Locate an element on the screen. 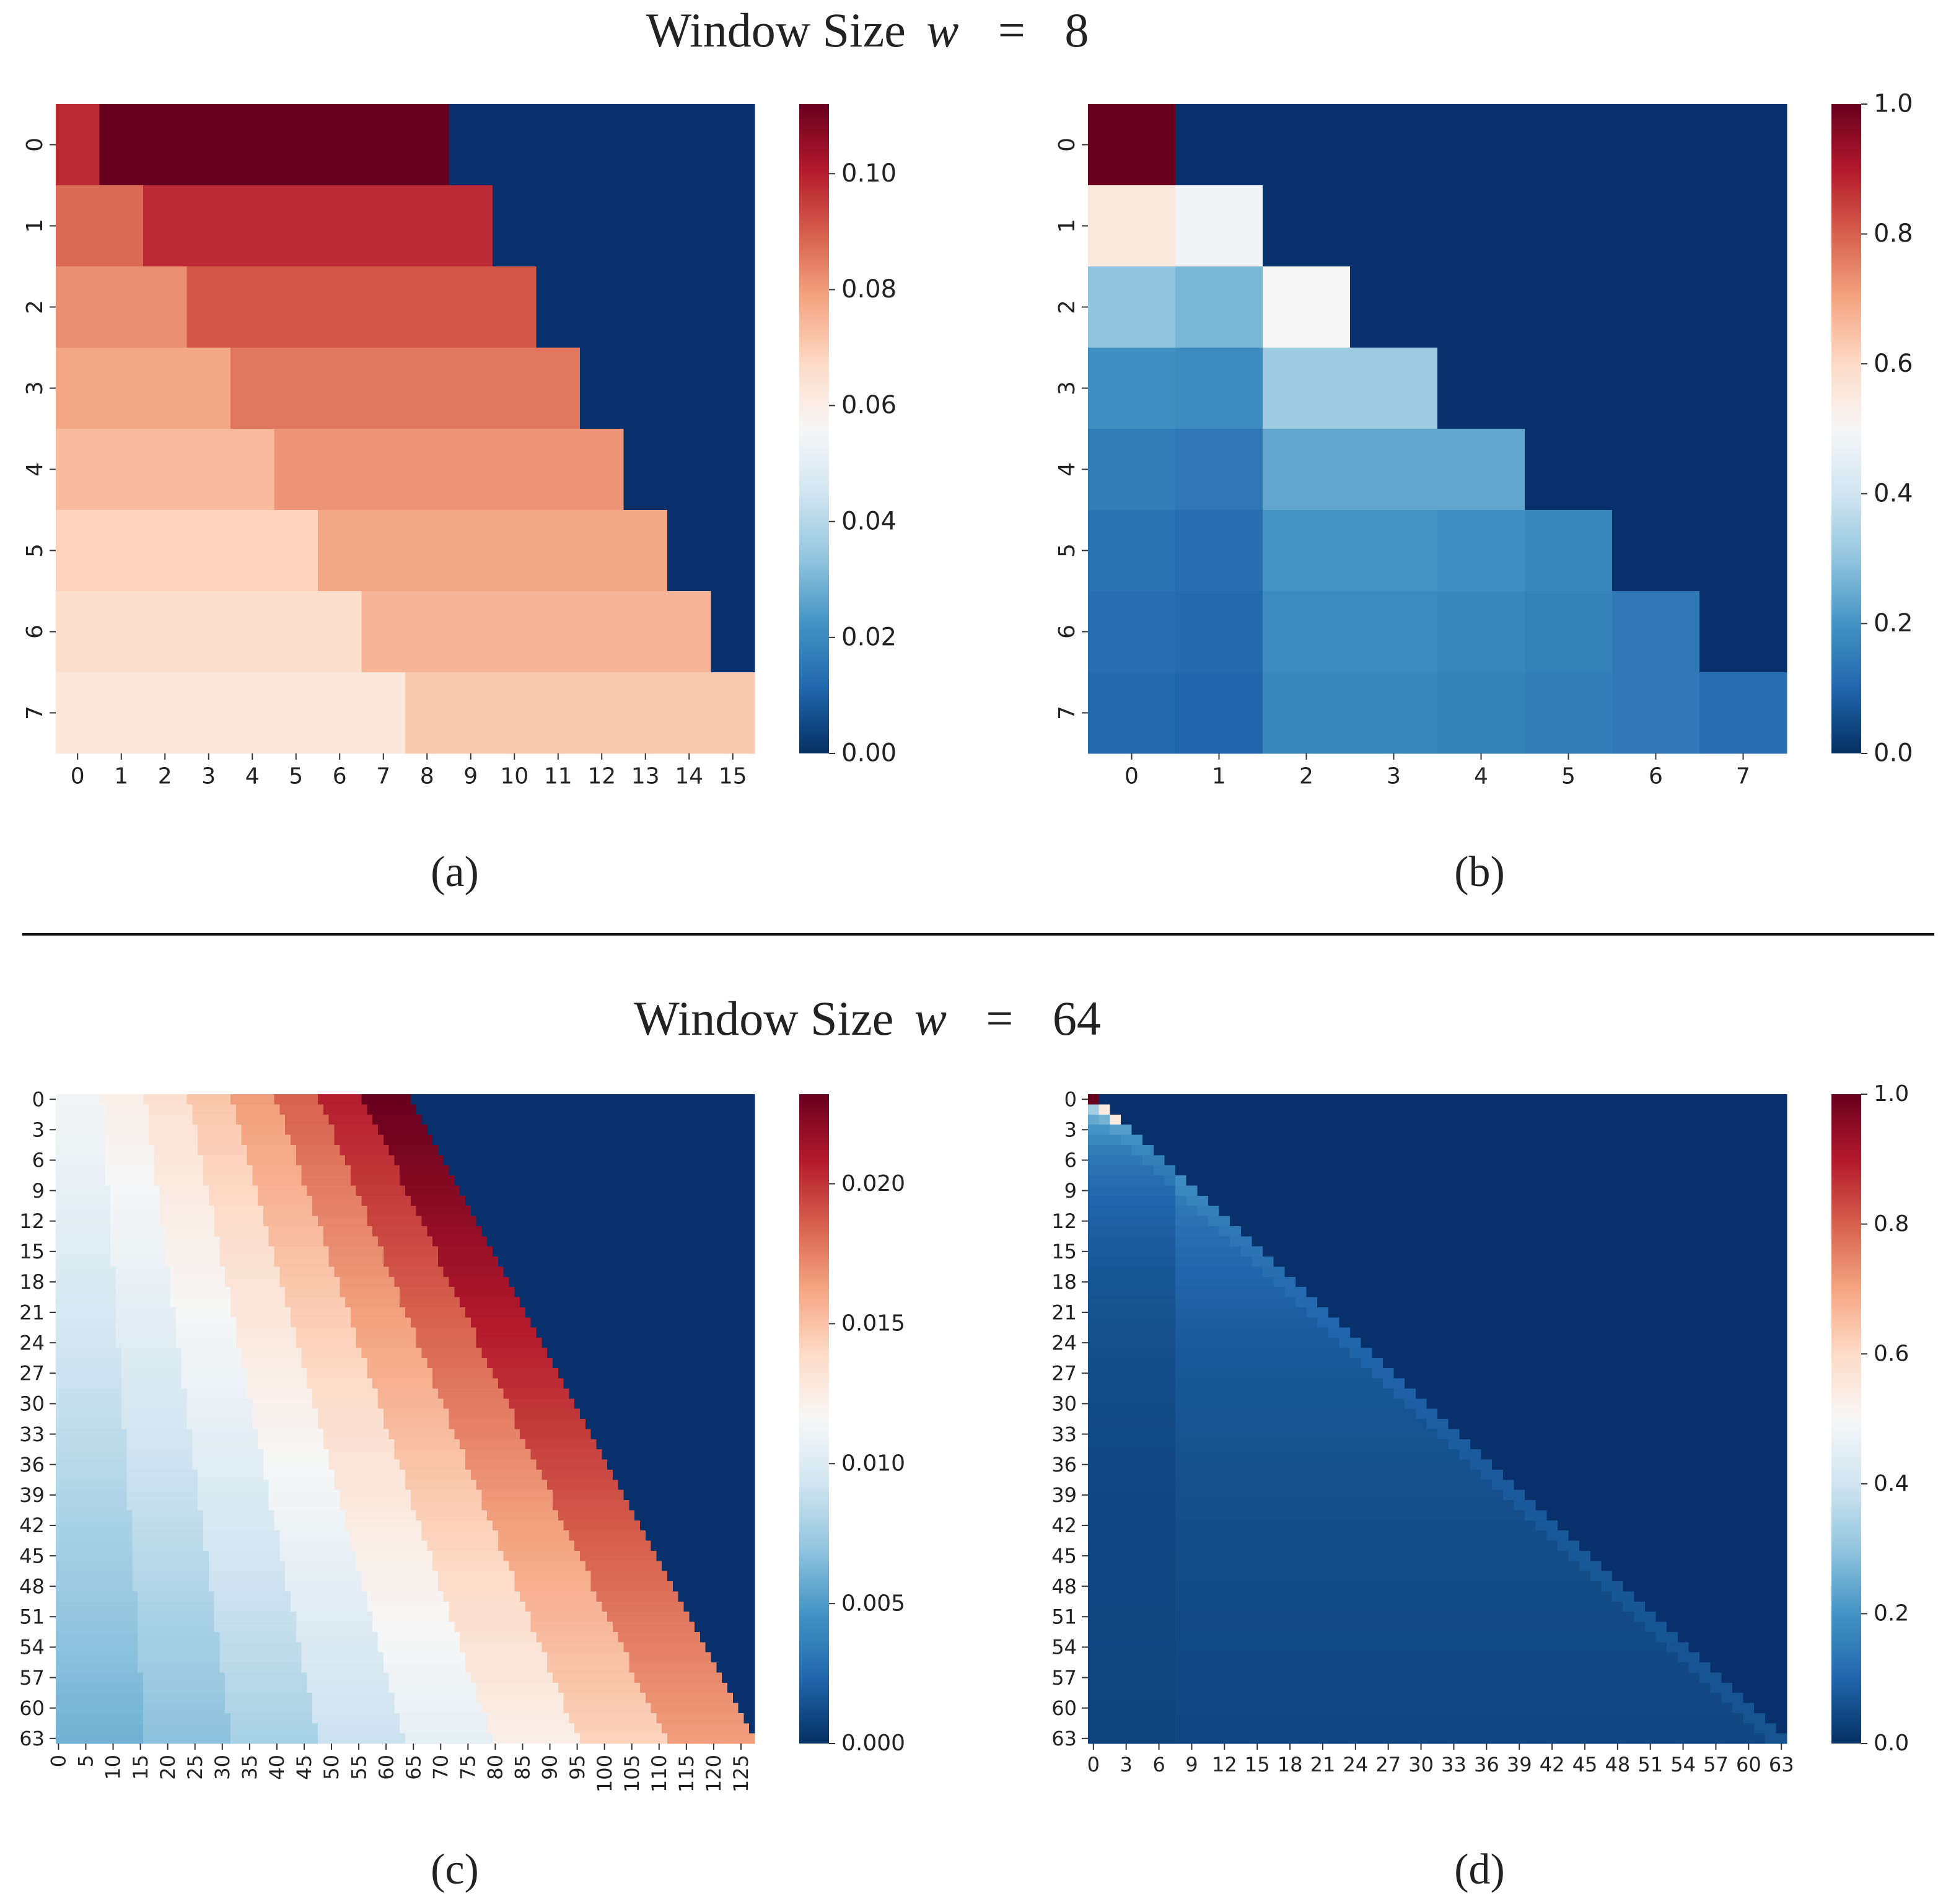  y-tick-label: 2 is located at coordinates (1067, 307).